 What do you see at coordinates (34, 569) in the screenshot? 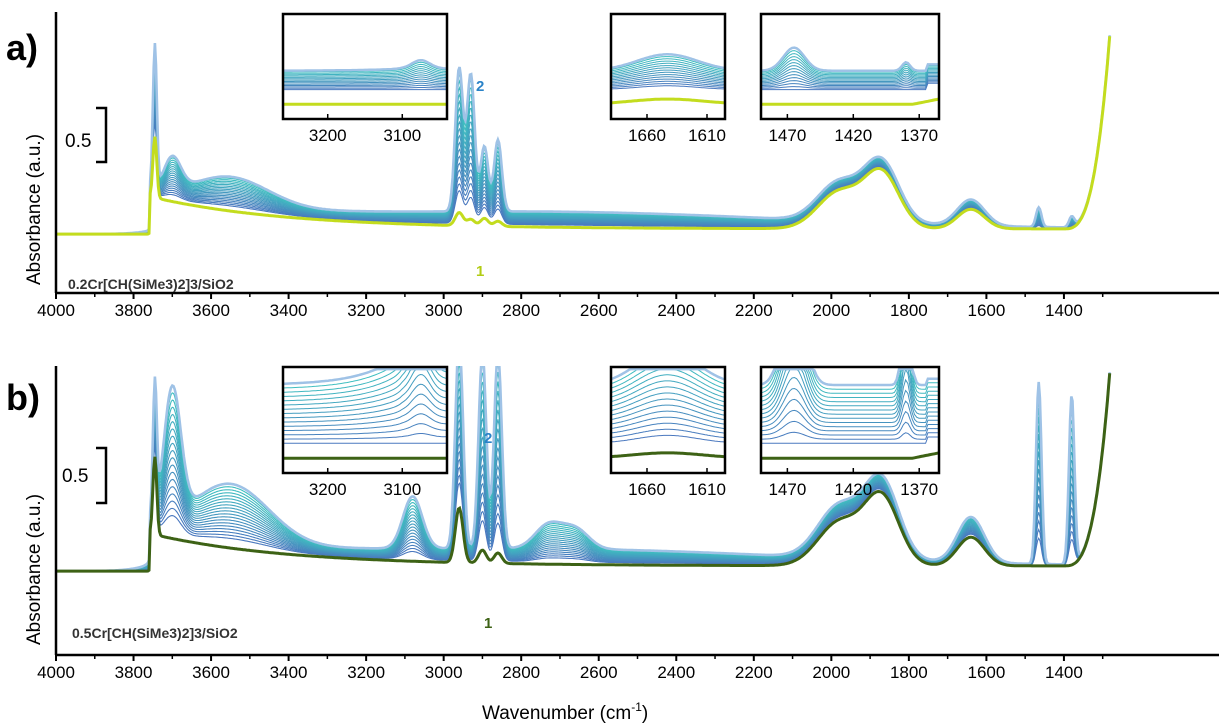
I see `panel-b-y-axis-title: Absorbance (a.u.)` at bounding box center [34, 569].